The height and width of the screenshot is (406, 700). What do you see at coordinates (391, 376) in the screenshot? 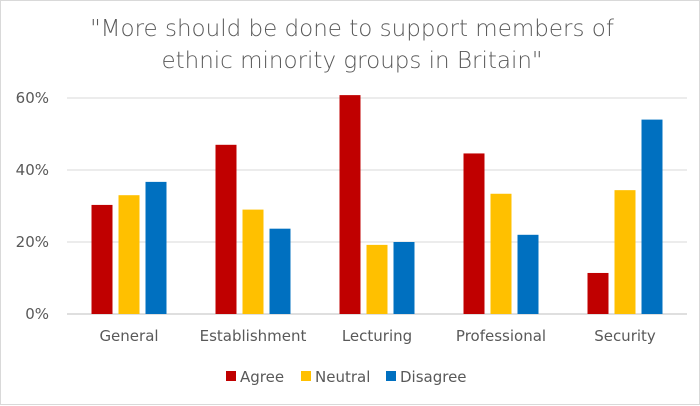
I see `legend-swatch-disagree` at bounding box center [391, 376].